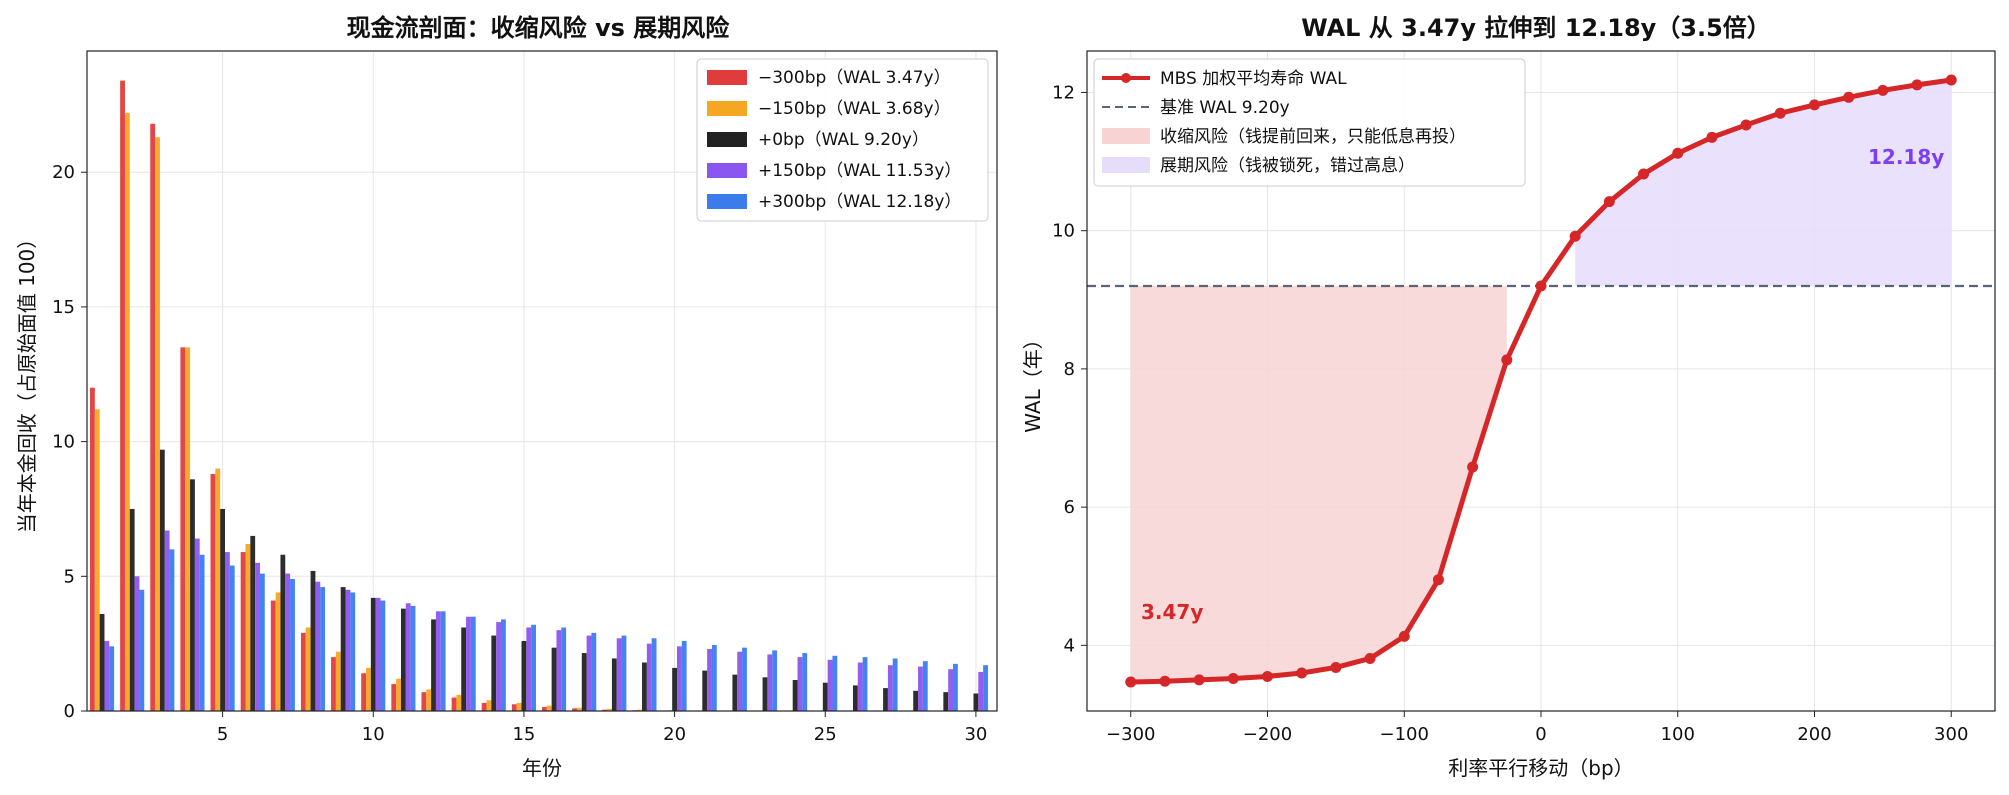 This screenshot has width=2009, height=795. I want to click on left-legend-box, so click(842, 140).